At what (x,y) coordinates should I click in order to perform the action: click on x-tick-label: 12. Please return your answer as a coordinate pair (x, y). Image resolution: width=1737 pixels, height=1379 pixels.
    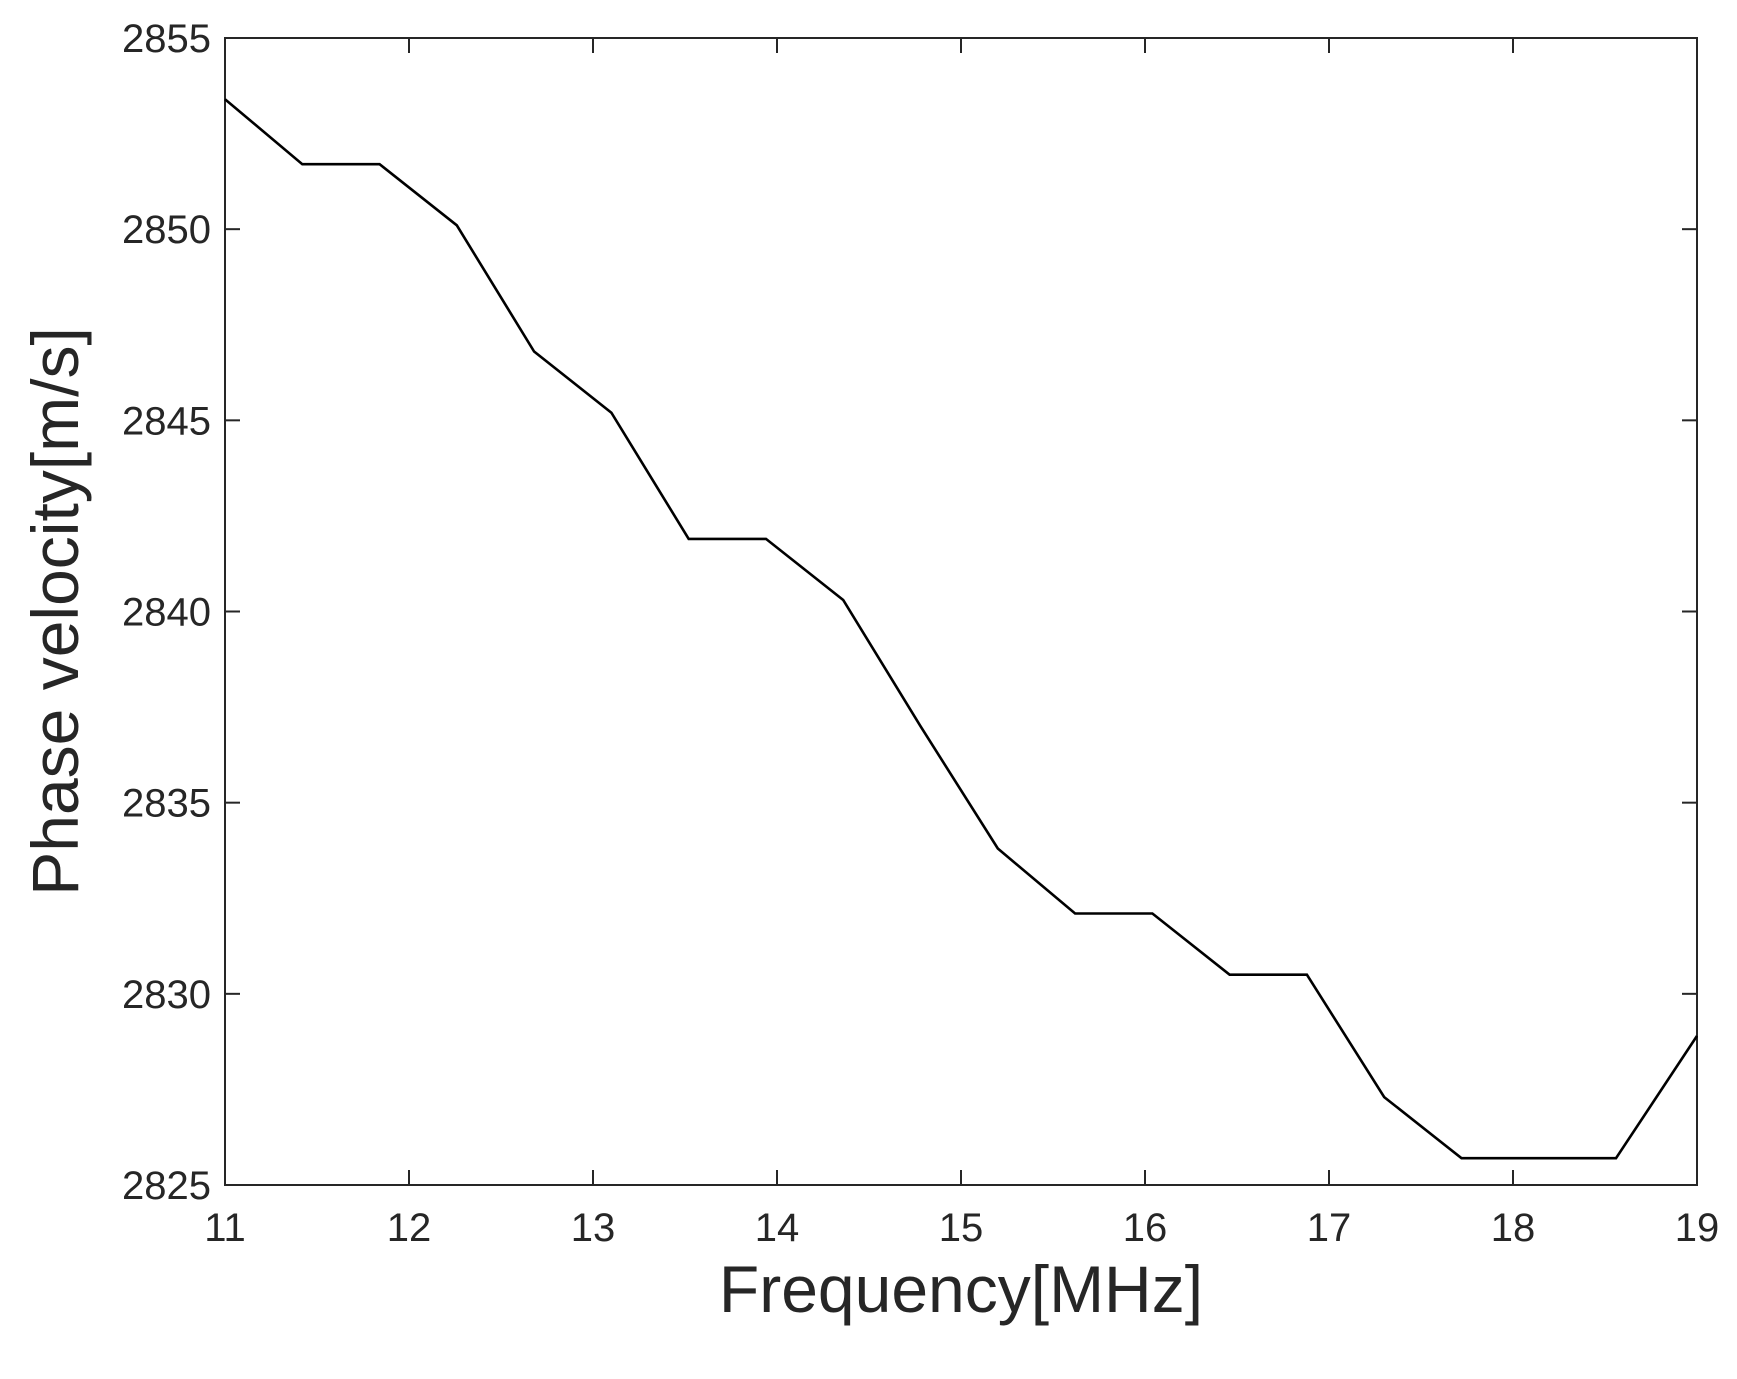
    Looking at the image, I should click on (409, 1228).